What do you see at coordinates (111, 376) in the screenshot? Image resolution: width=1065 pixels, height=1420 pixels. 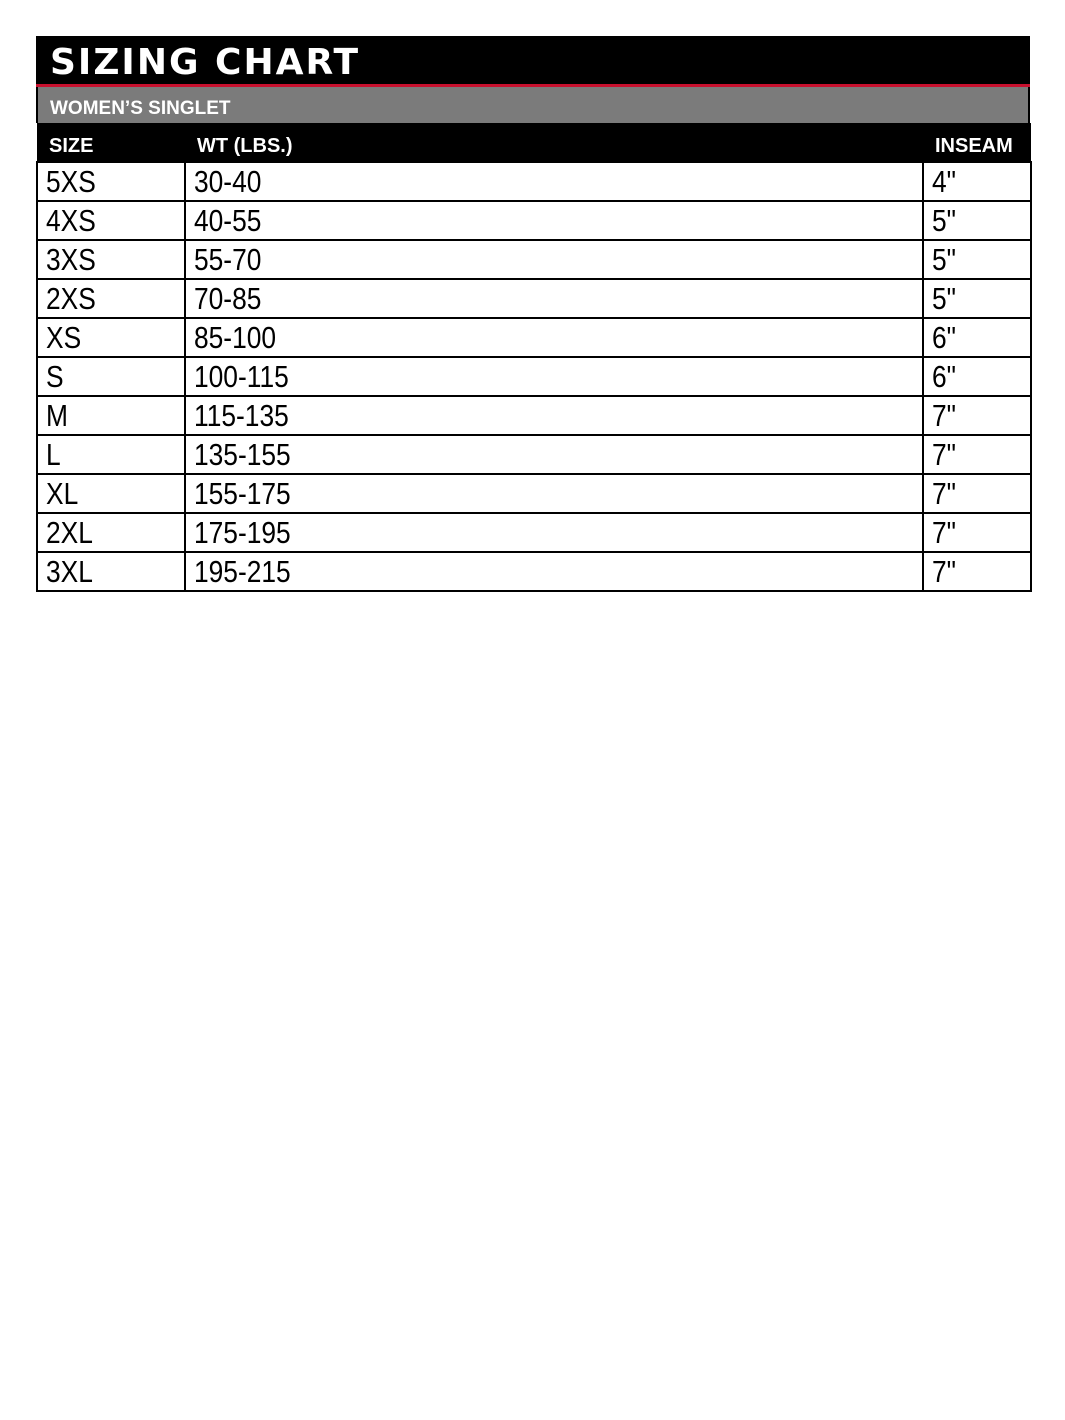 I see `size-cell: S` at bounding box center [111, 376].